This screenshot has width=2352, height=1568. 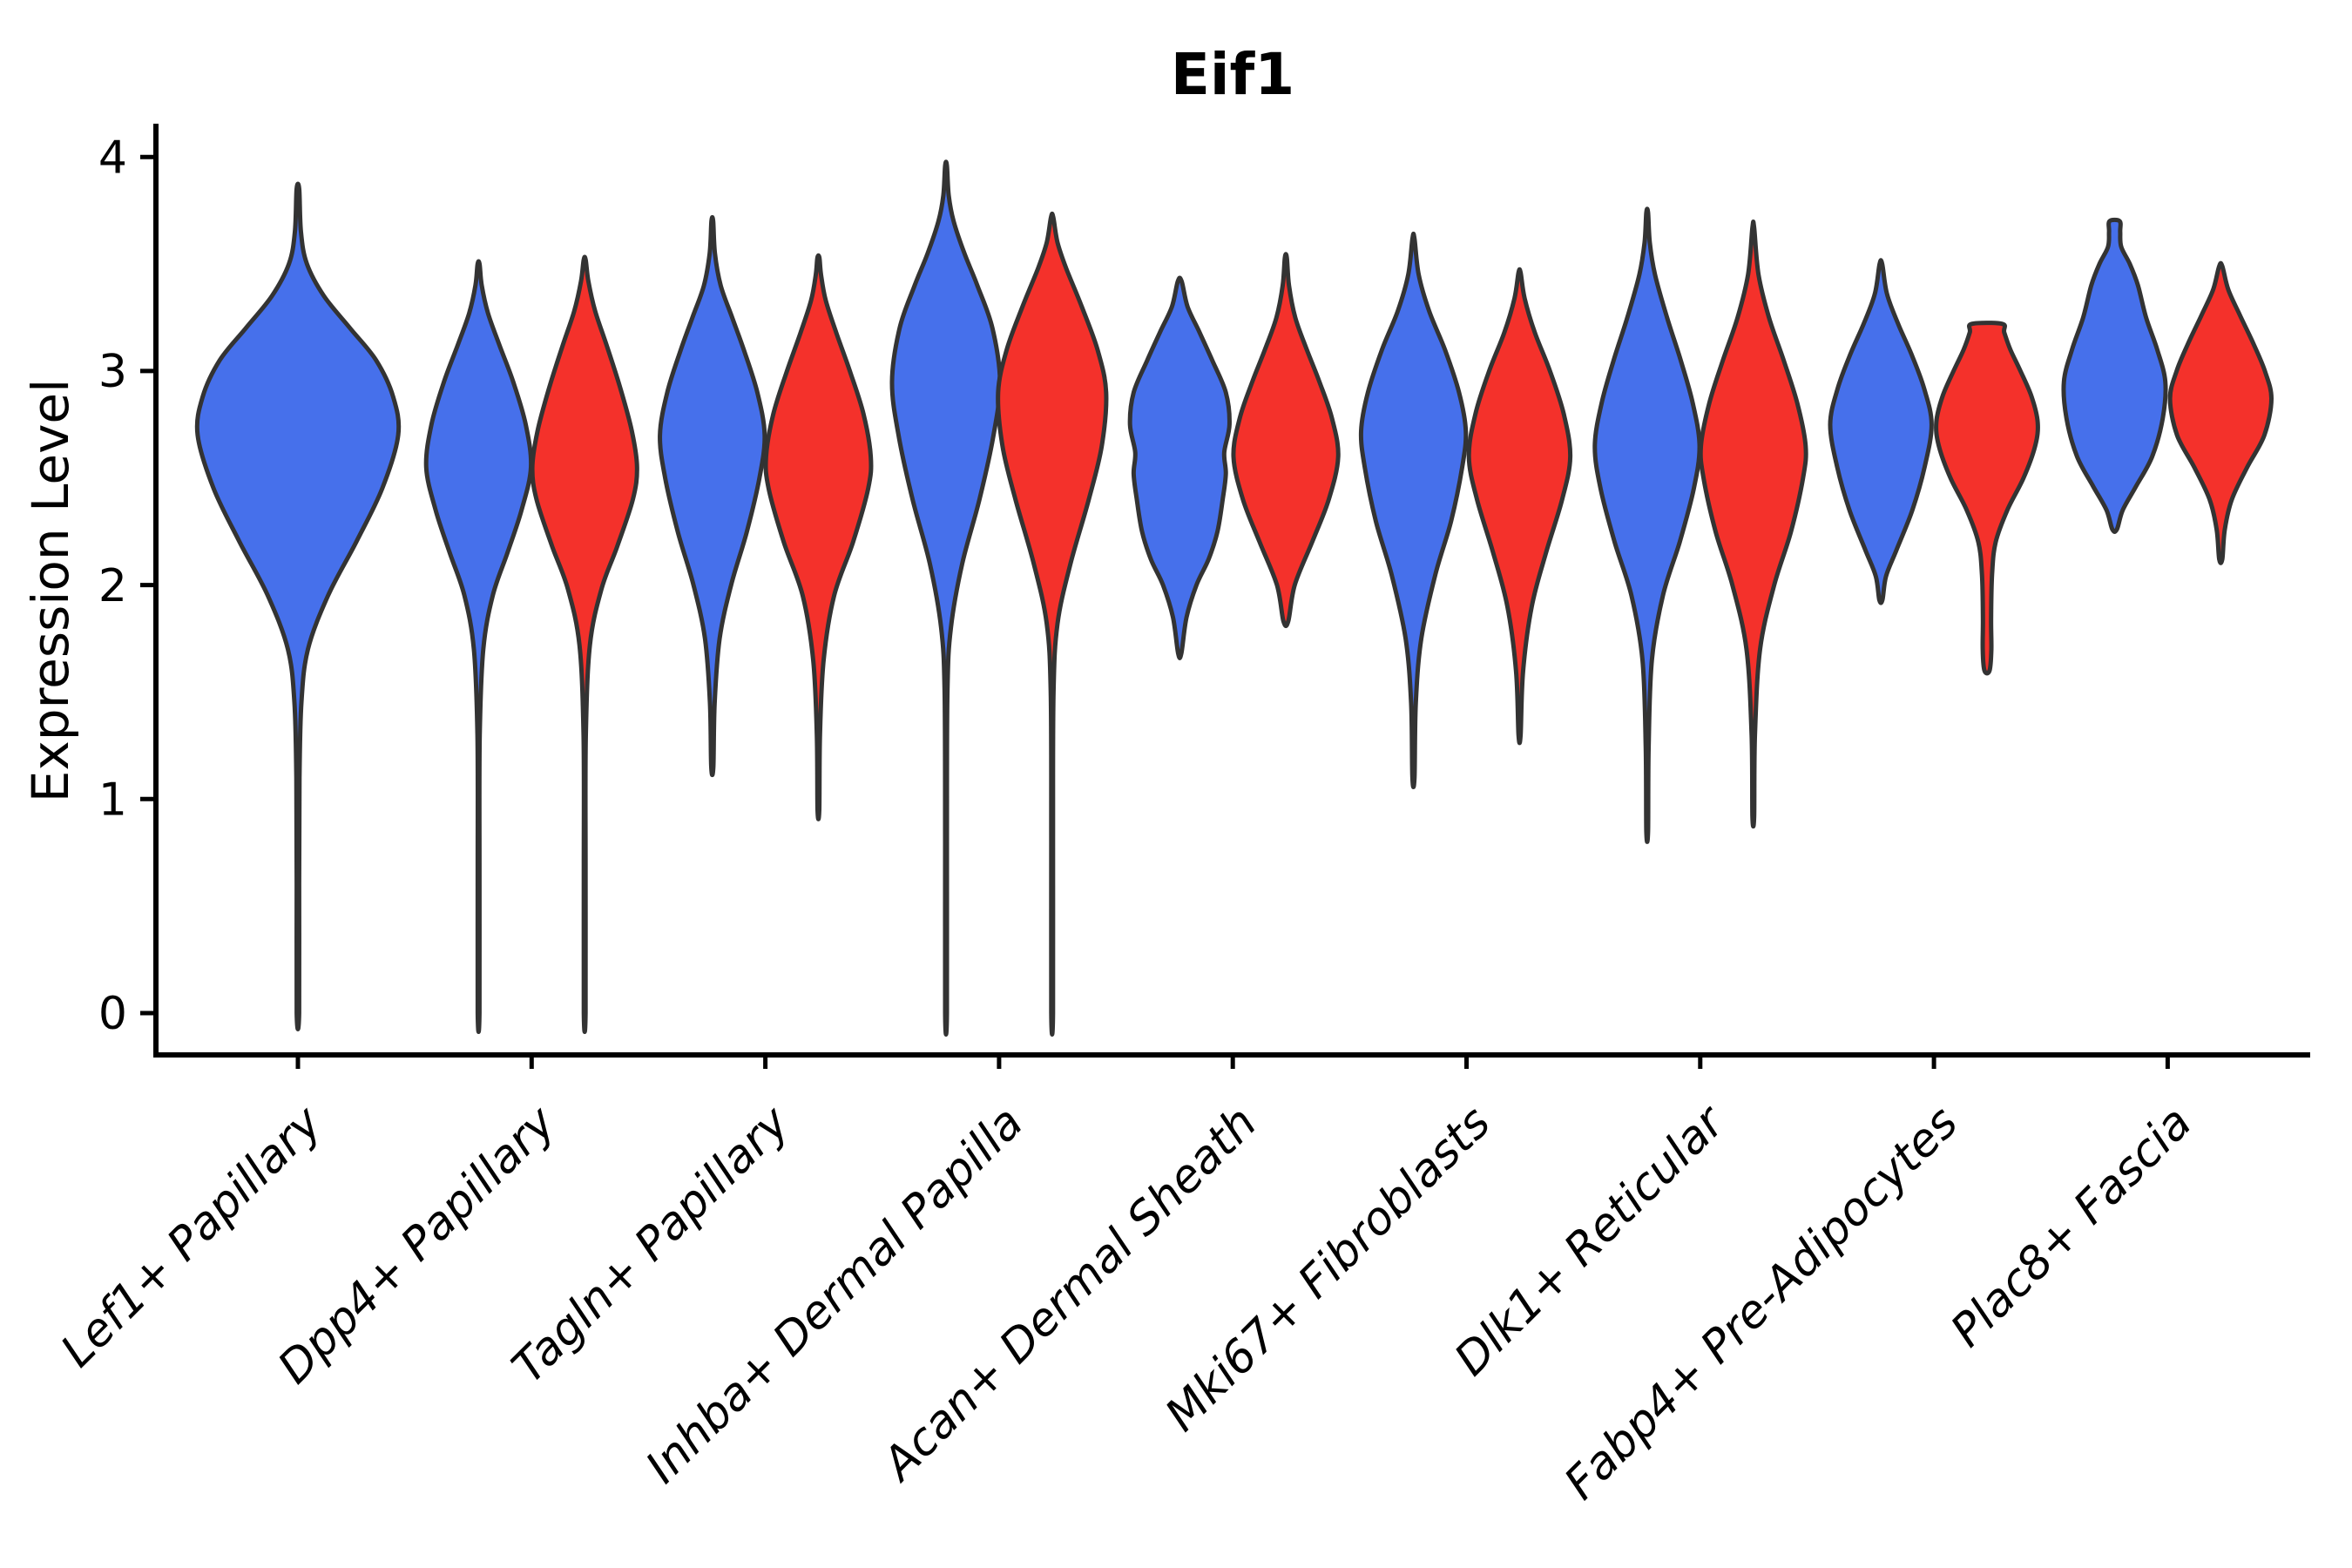 I want to click on violin-acan-dermal-sheath-blue, so click(x=1179, y=467).